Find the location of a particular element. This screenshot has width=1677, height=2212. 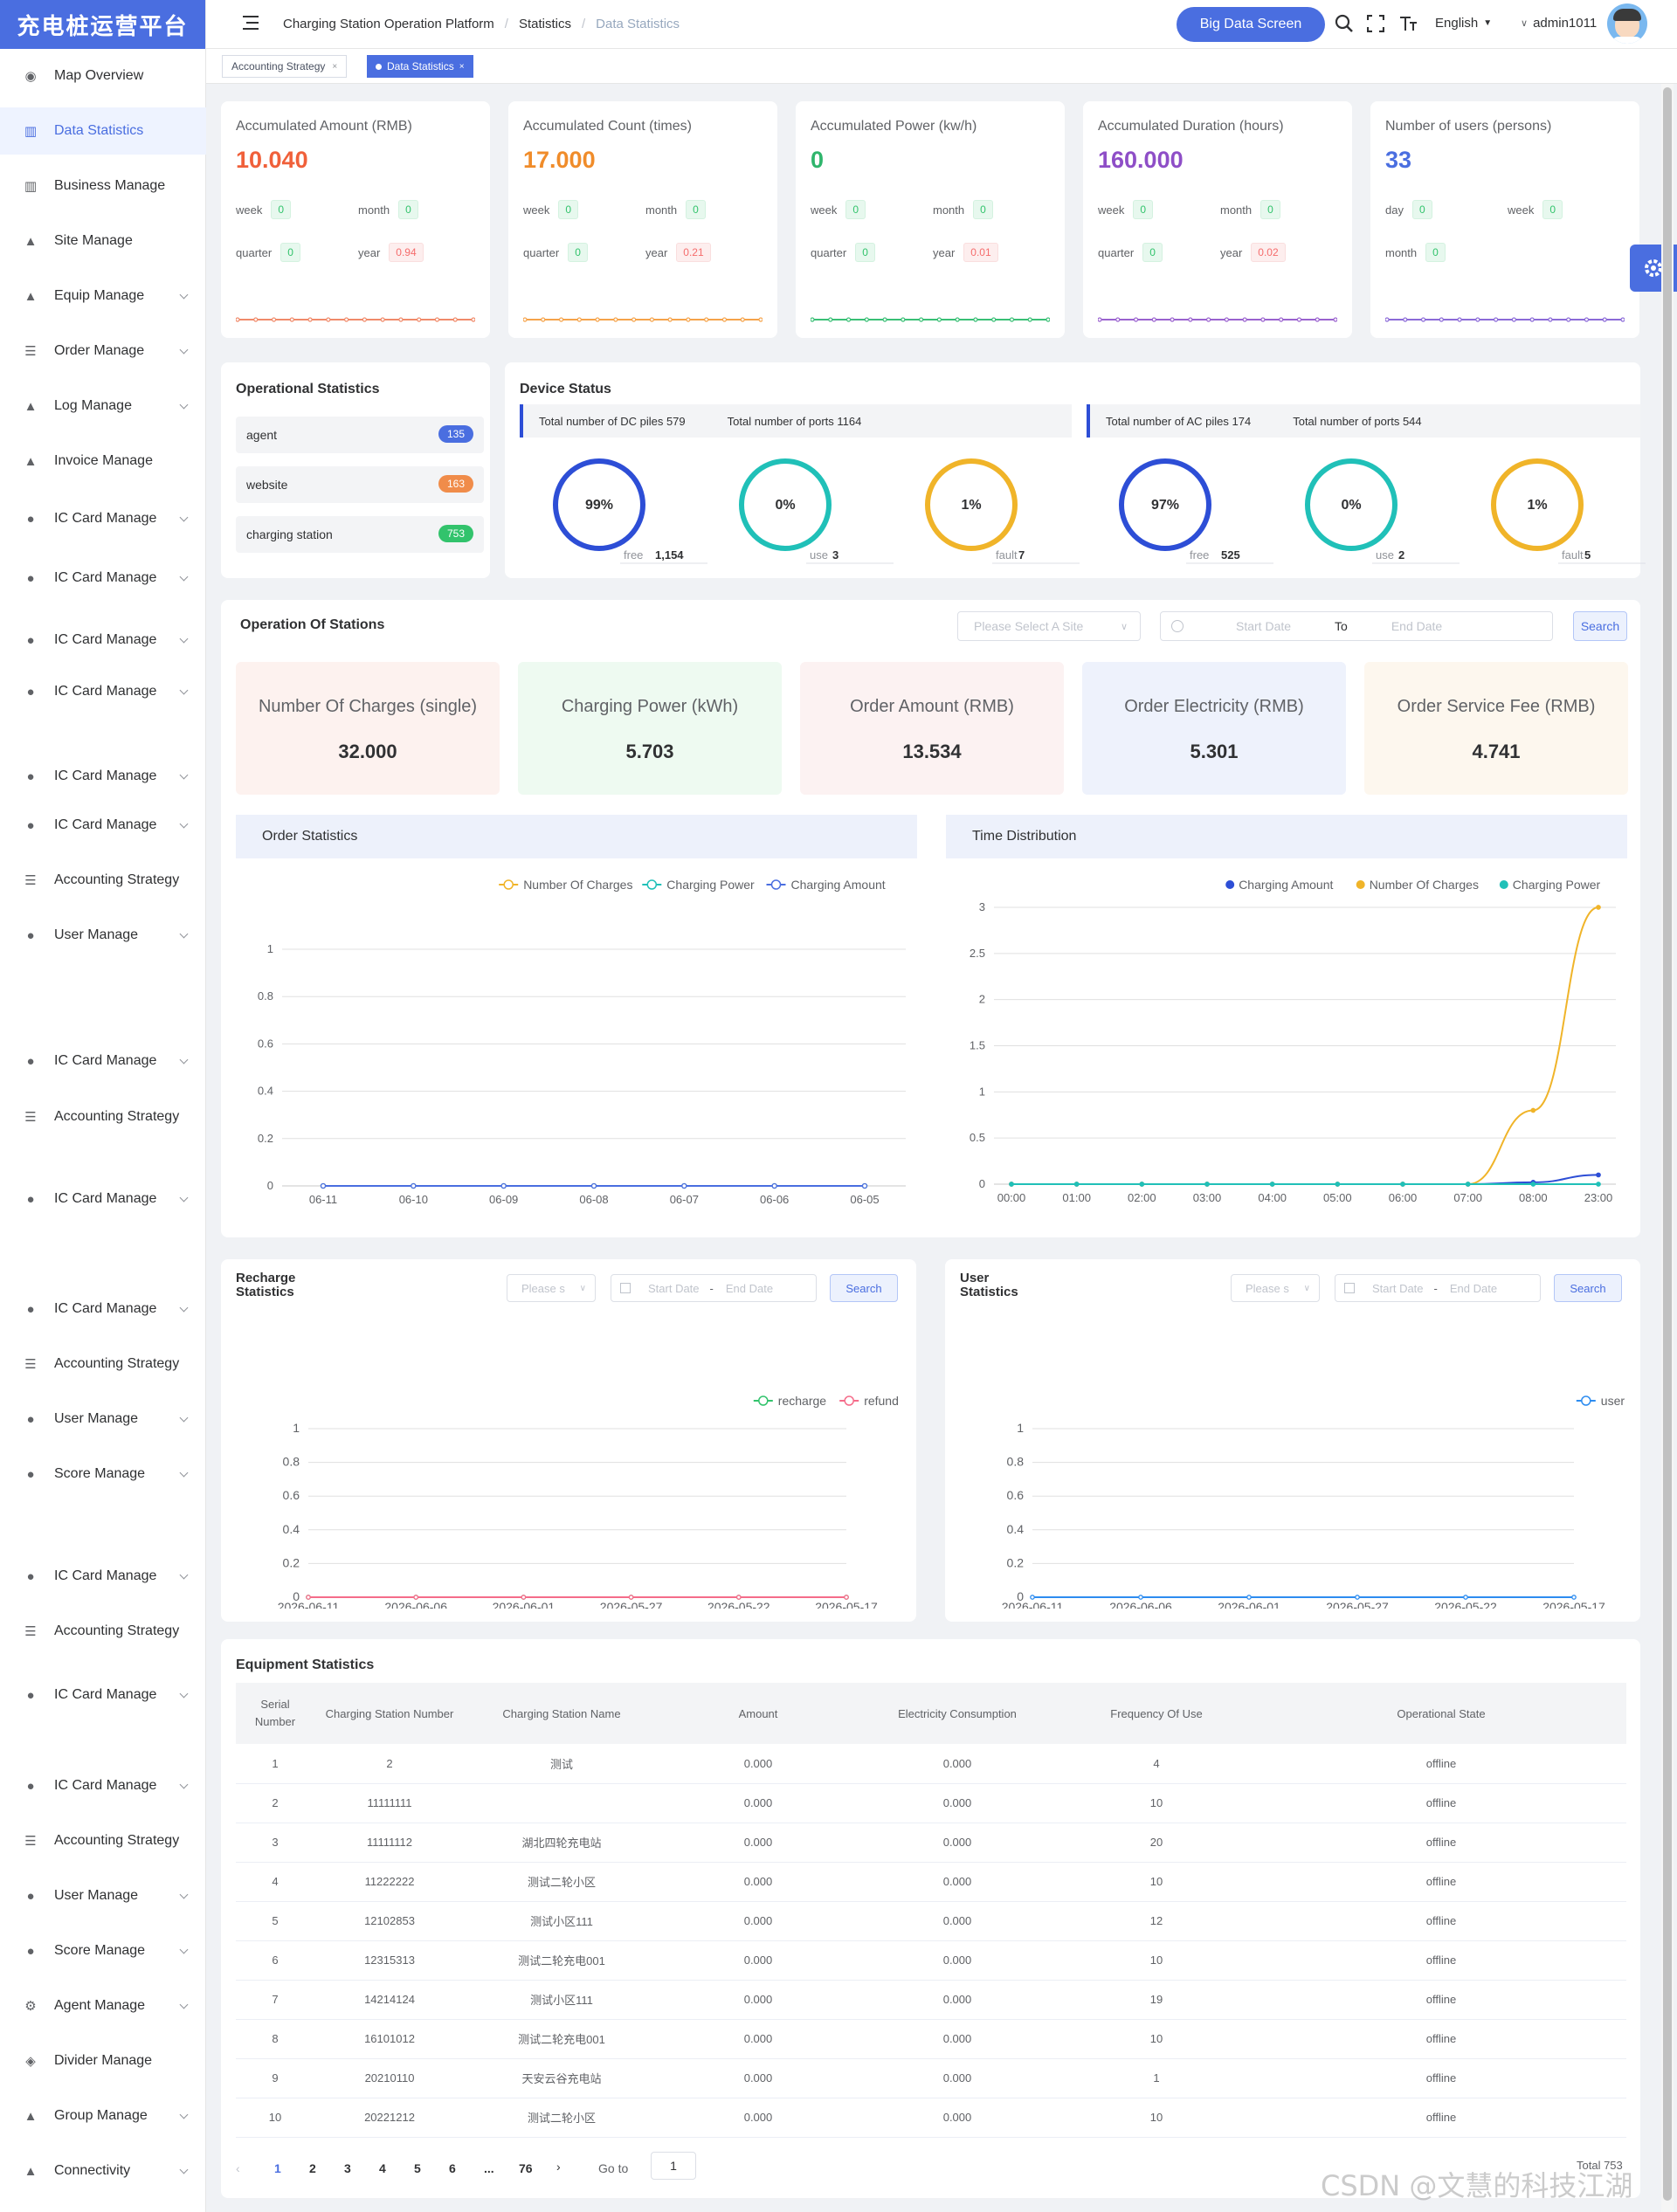

legend-item: refund is located at coordinates (869, 1401).